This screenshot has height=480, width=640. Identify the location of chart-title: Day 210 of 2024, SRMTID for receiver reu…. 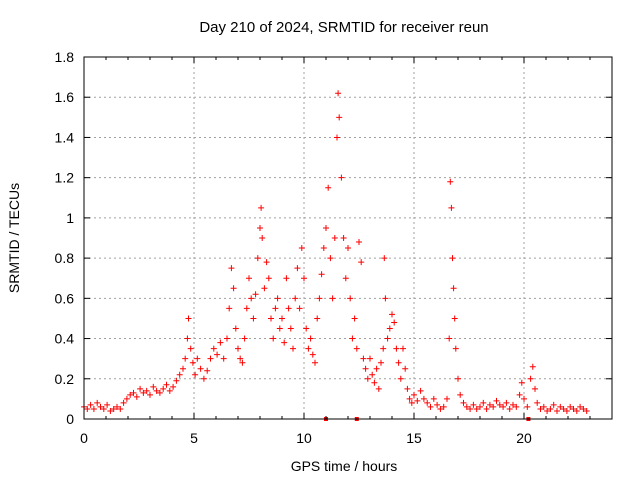
(343, 27).